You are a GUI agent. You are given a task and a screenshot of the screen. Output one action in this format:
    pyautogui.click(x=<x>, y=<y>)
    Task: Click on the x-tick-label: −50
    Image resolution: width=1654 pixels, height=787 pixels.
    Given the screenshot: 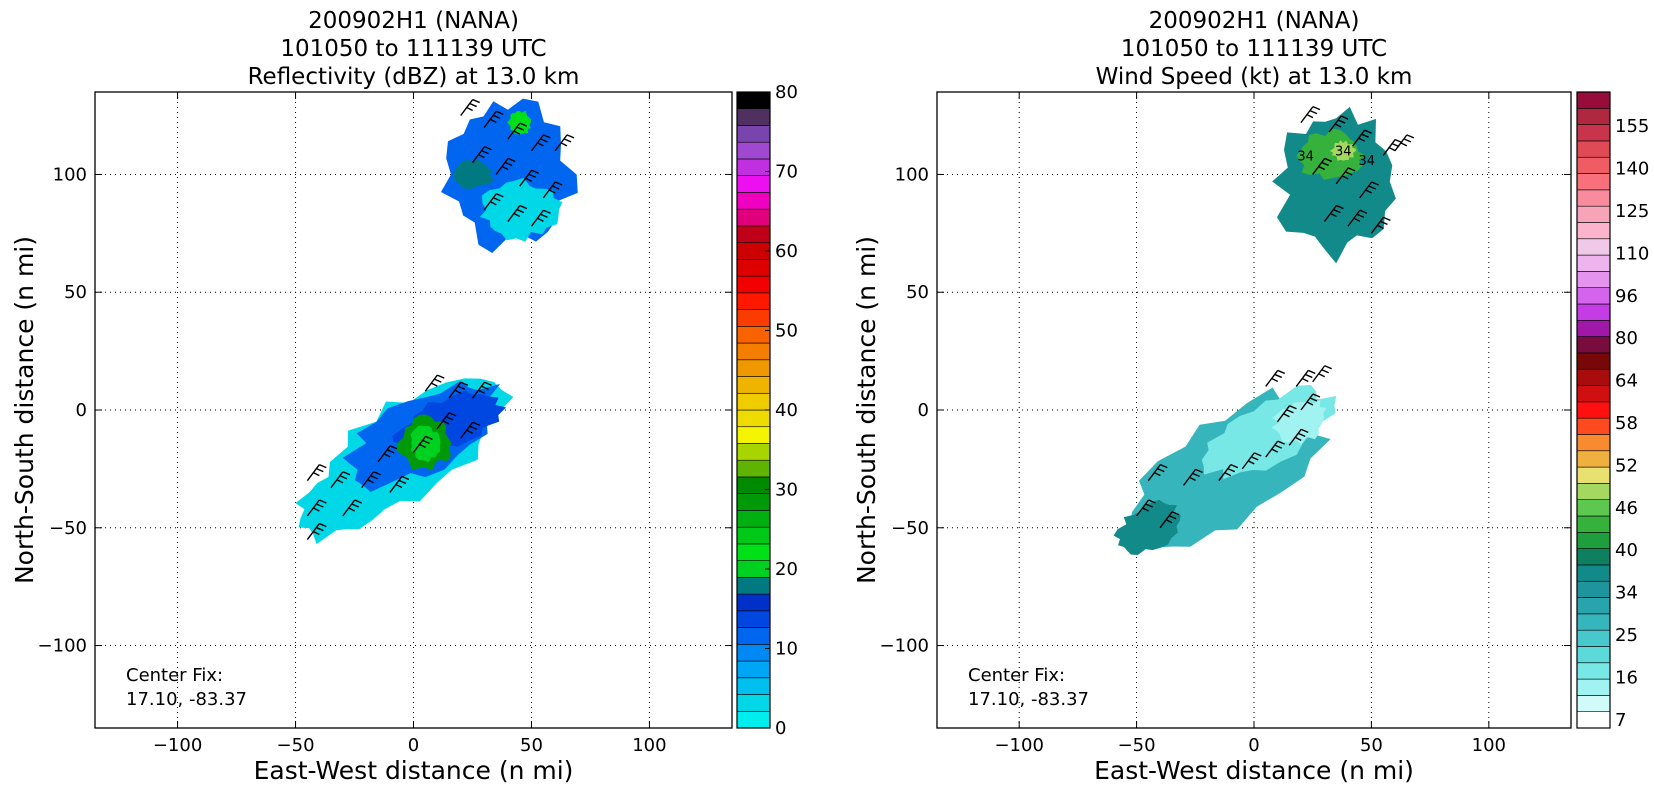 What is the action you would take?
    pyautogui.click(x=1137, y=745)
    